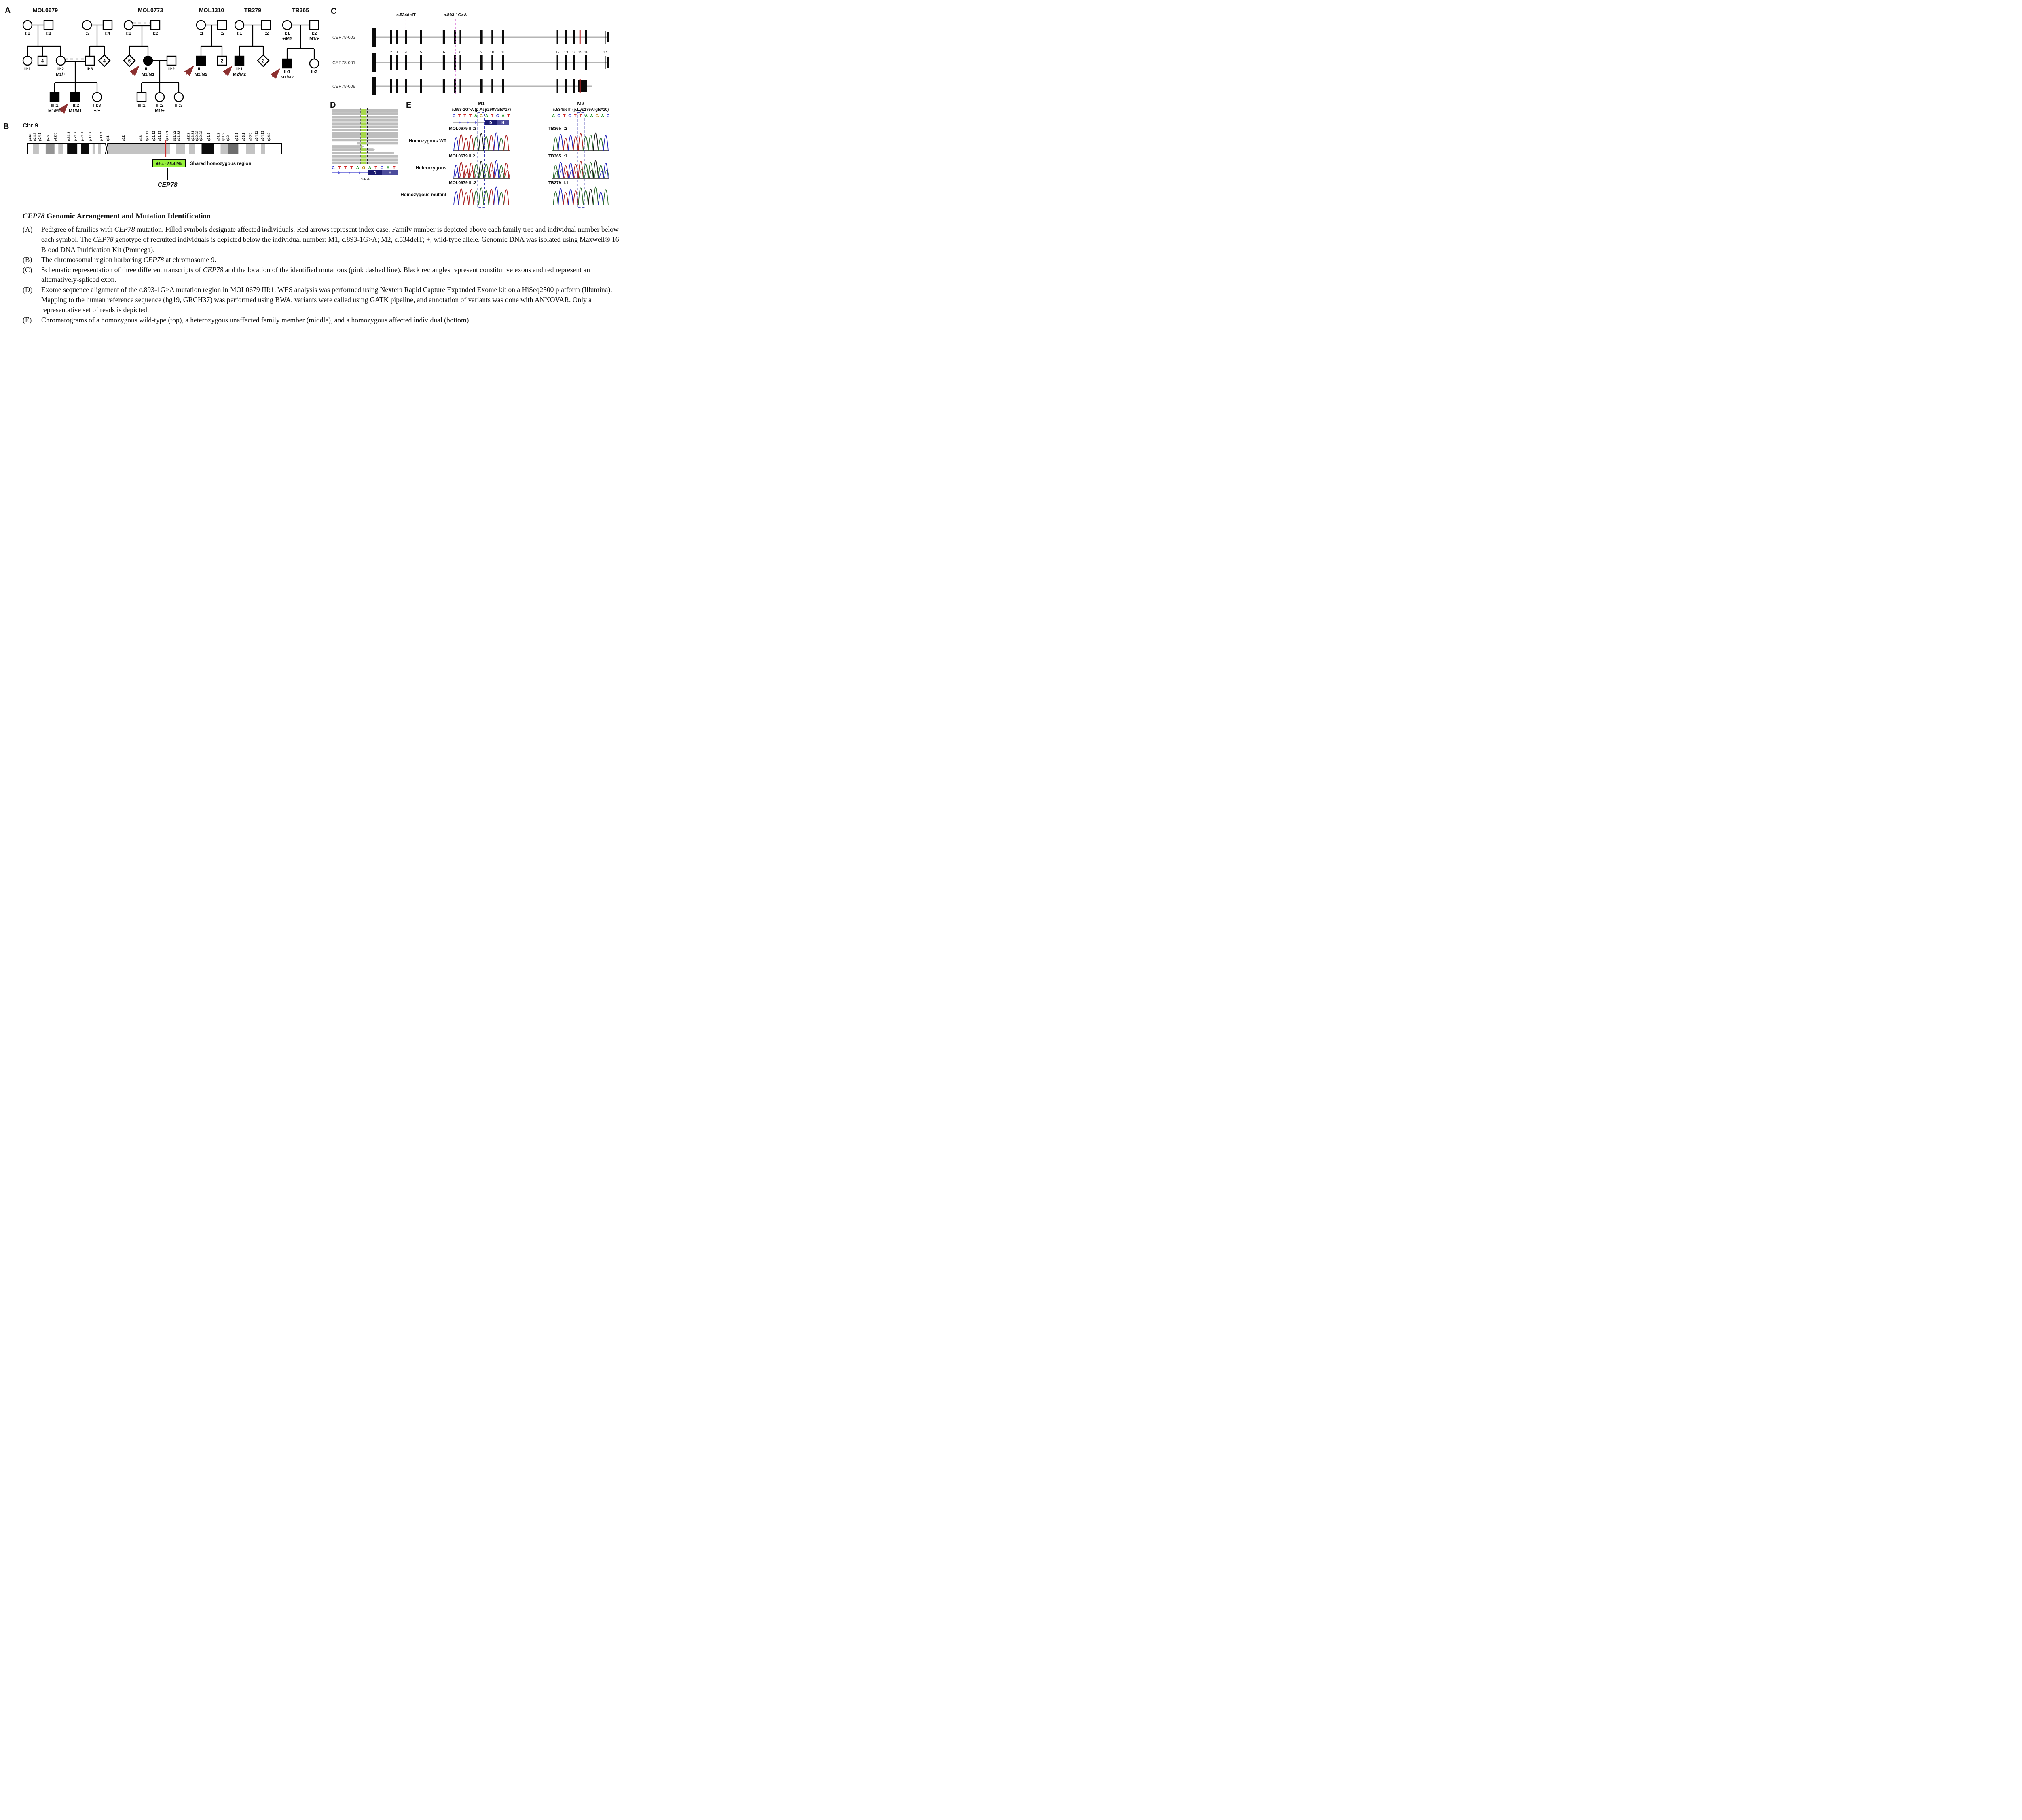  What do you see at coordinates (197, 136) in the screenshot?
I see `ideogram-band-label: q22.32` at bounding box center [197, 136].